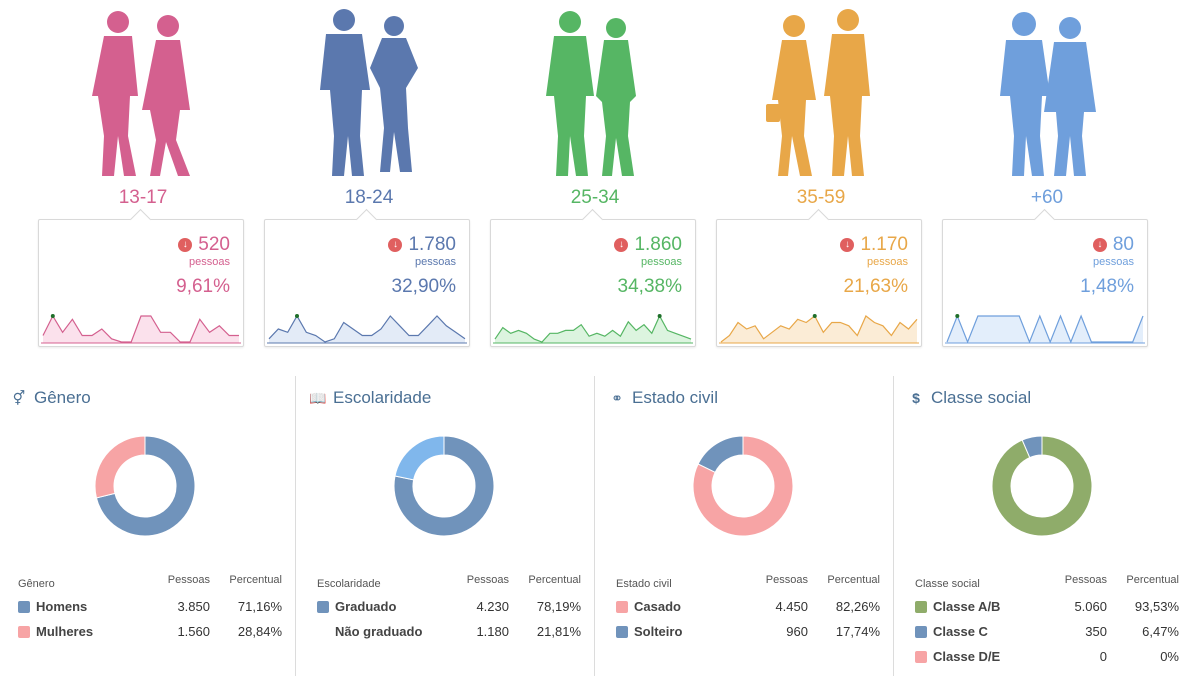 This screenshot has height=679, width=1180. Describe the element at coordinates (203, 286) in the screenshot. I see `percentage: 9,61%` at that location.